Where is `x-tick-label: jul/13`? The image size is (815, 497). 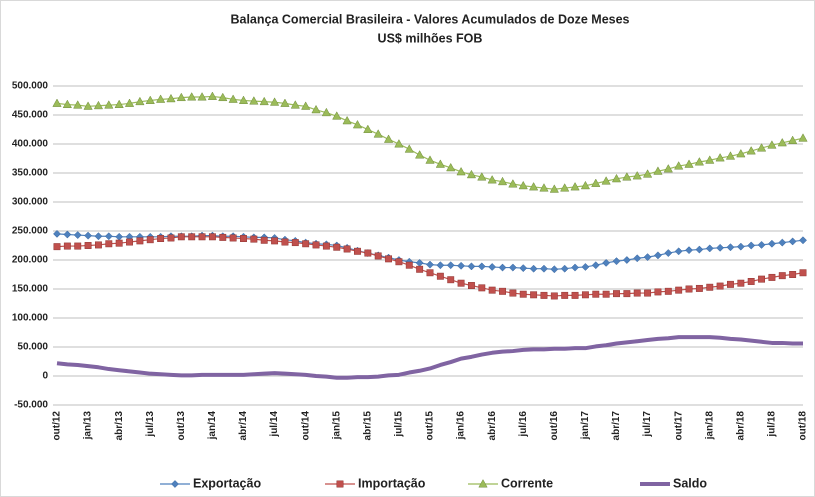 x-tick-label: jul/13 is located at coordinates (150, 424).